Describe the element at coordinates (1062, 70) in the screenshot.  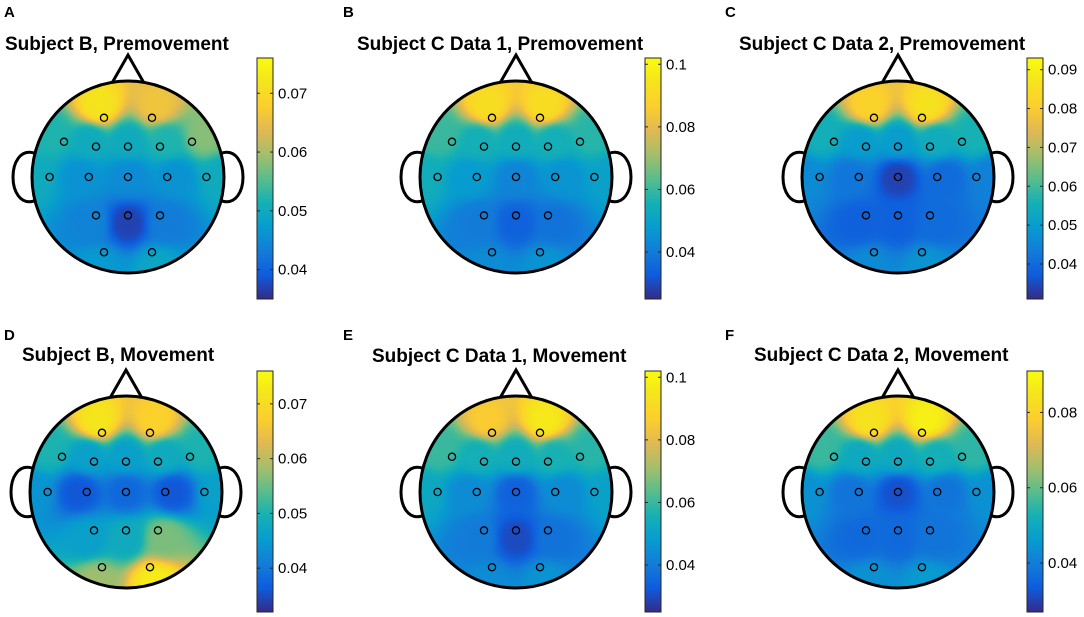
I see `colorbar-tick-label: 0.09` at that location.